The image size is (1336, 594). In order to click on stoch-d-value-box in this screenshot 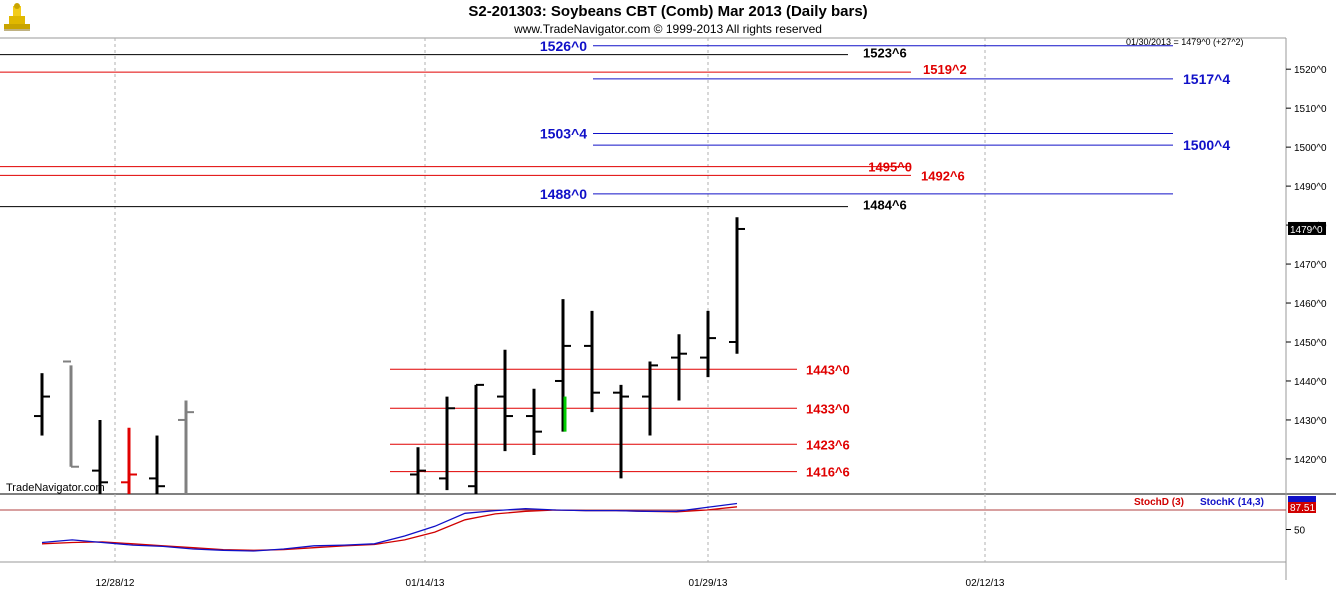, I will do `click(1302, 507)`.